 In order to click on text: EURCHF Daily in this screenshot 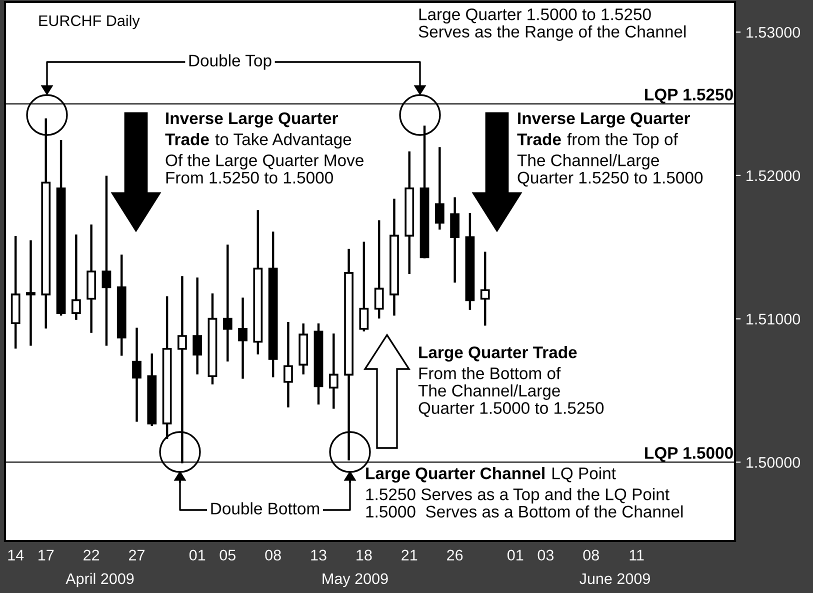, I will do `click(89, 22)`.